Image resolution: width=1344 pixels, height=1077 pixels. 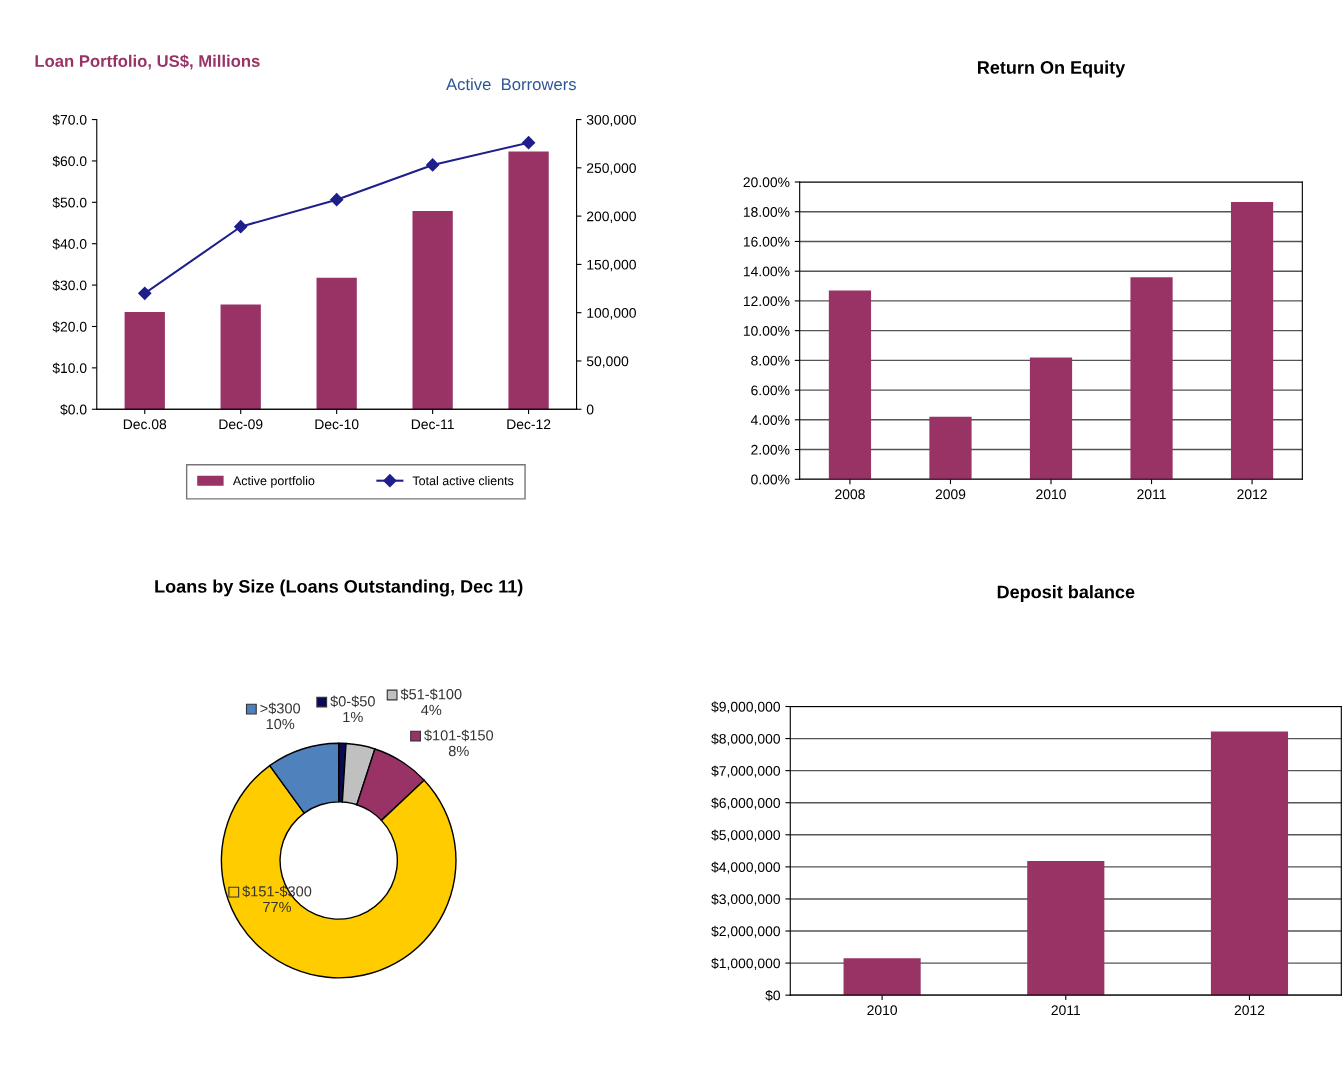 I want to click on x-tick-label: 2008, so click(x=850, y=494).